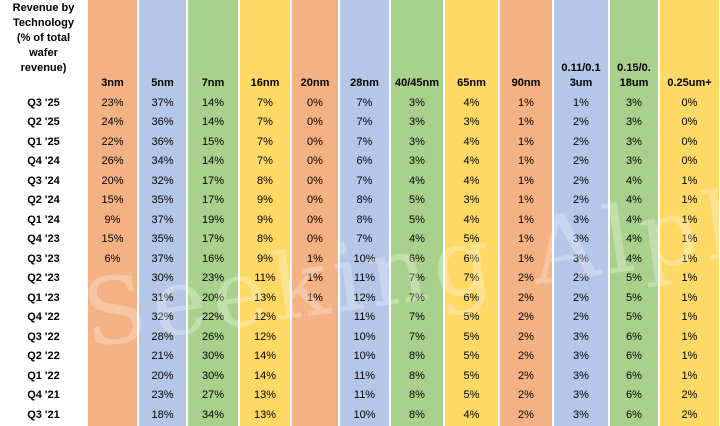  What do you see at coordinates (162, 219) in the screenshot?
I see `table-cell: 37%` at bounding box center [162, 219].